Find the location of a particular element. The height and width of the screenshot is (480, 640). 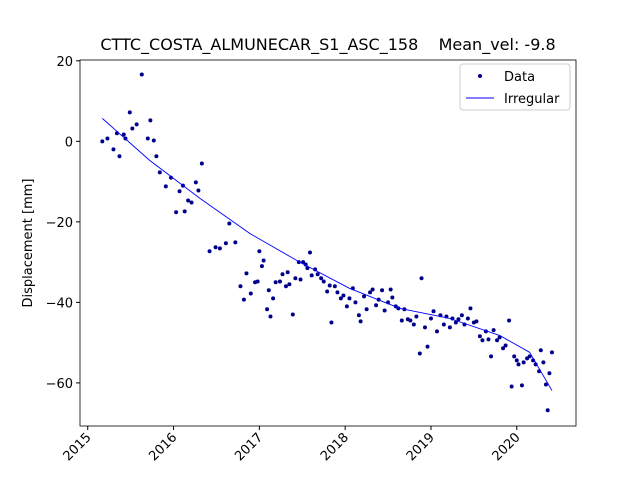

y-tick-label: 20 is located at coordinates (64, 62).